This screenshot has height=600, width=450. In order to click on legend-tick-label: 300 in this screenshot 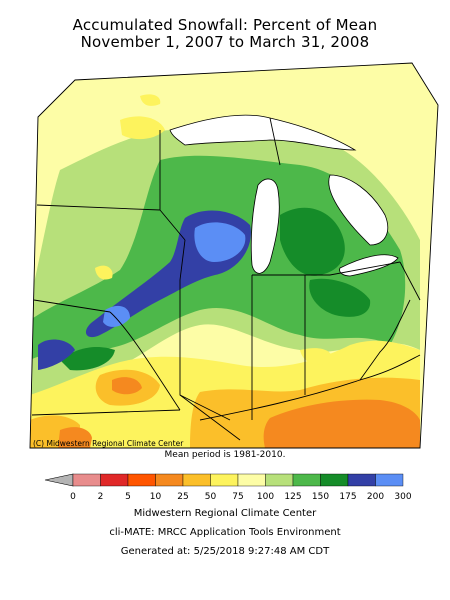, I will do `click(402, 497)`.